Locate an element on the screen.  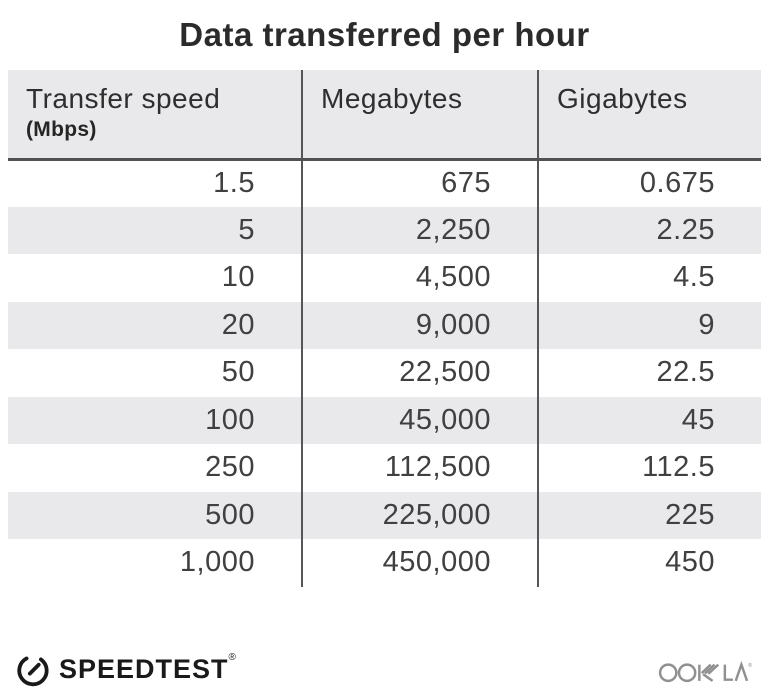
cell-megabytes: 675 is located at coordinates (419, 183).